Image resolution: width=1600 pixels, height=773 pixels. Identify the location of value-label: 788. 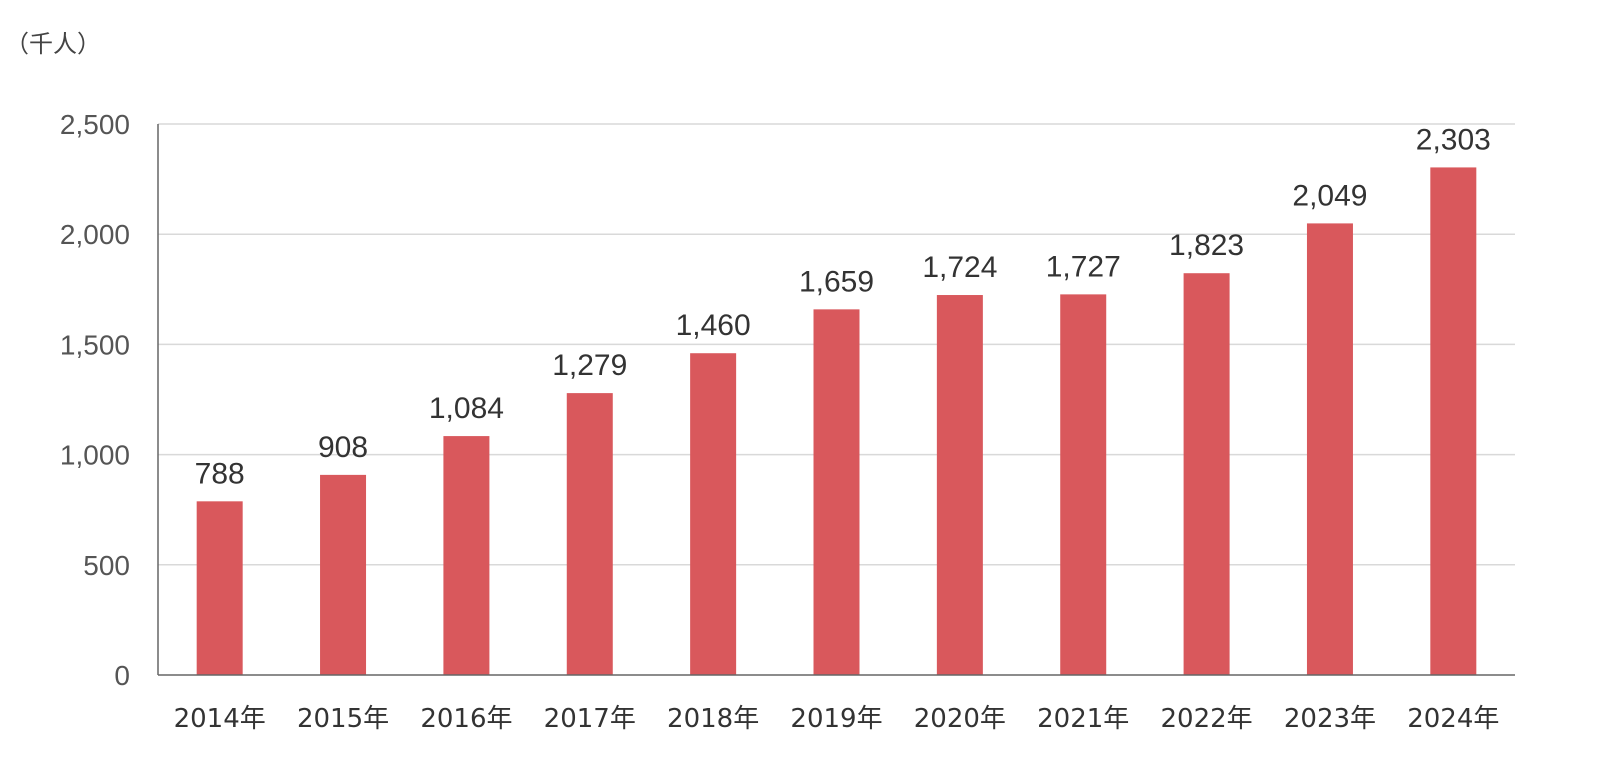
(220, 473).